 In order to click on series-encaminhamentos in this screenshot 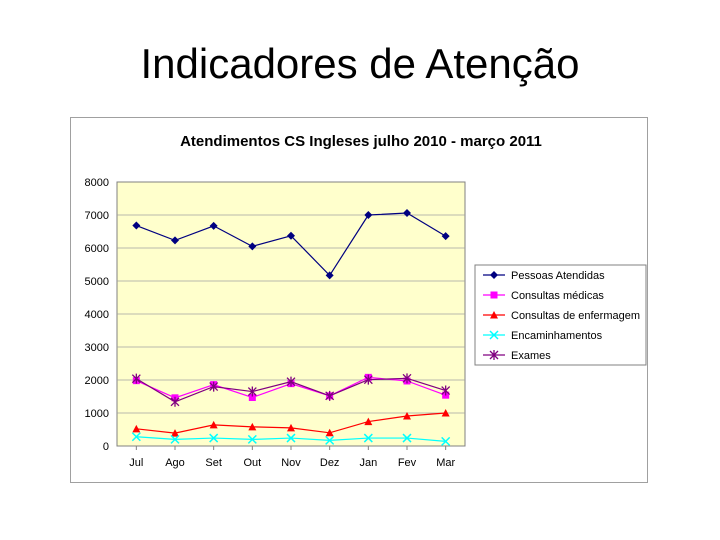, I will do `click(291, 439)`.